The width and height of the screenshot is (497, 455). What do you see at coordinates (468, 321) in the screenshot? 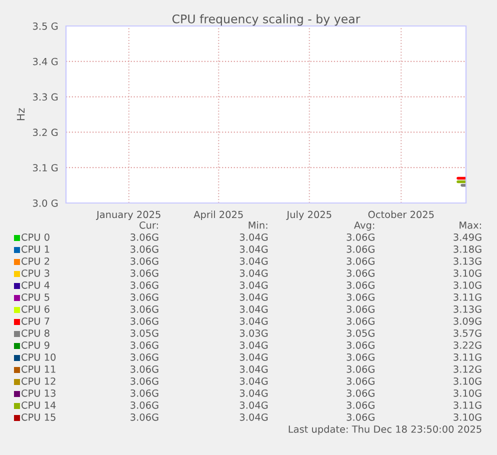
I see `text: 3.09G` at bounding box center [468, 321].